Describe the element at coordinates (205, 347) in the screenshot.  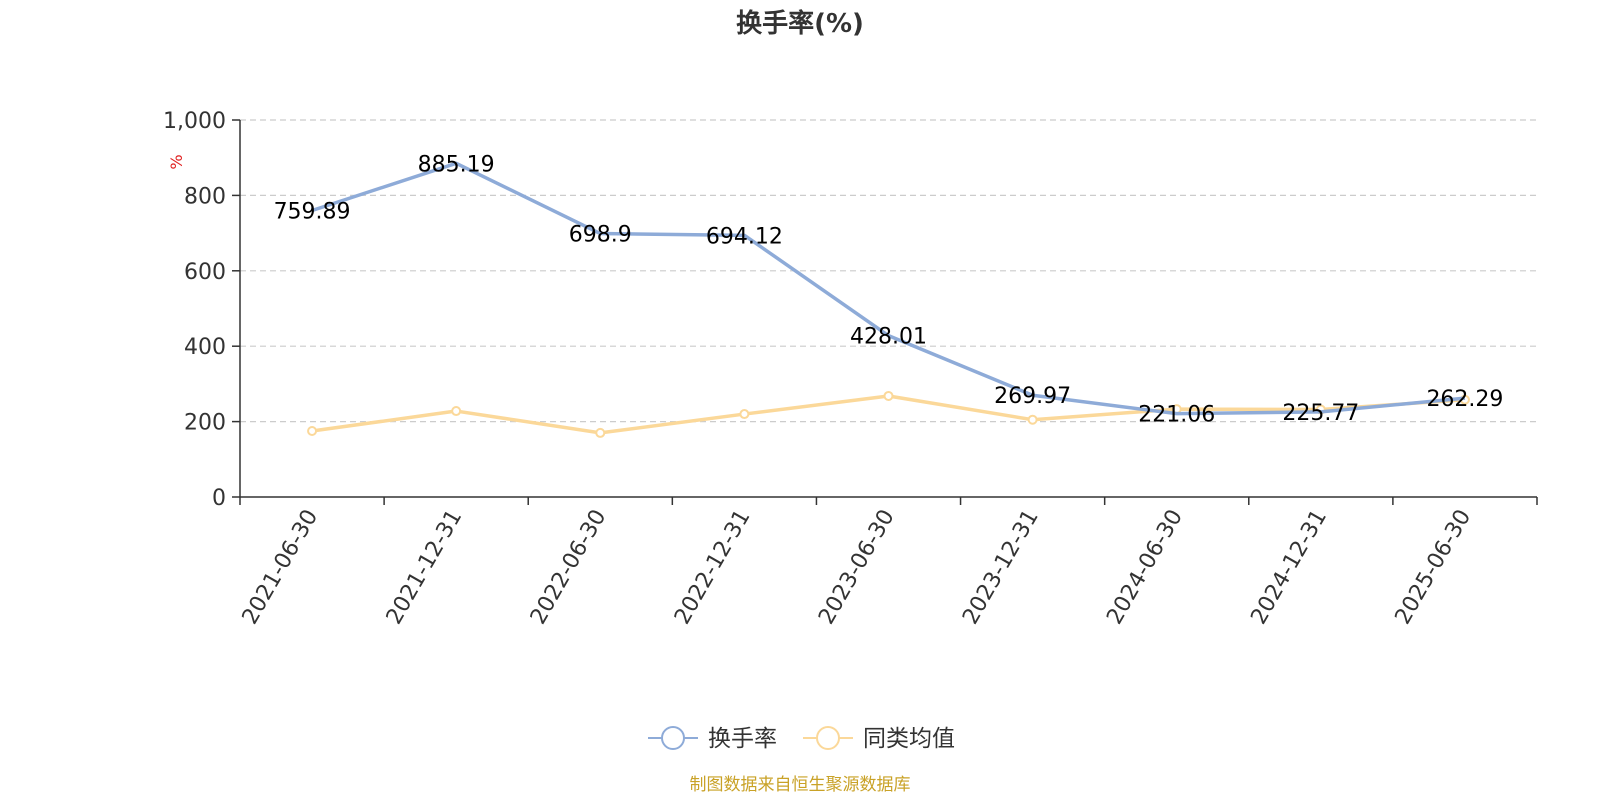
I see `y-tick-label: 400` at that location.